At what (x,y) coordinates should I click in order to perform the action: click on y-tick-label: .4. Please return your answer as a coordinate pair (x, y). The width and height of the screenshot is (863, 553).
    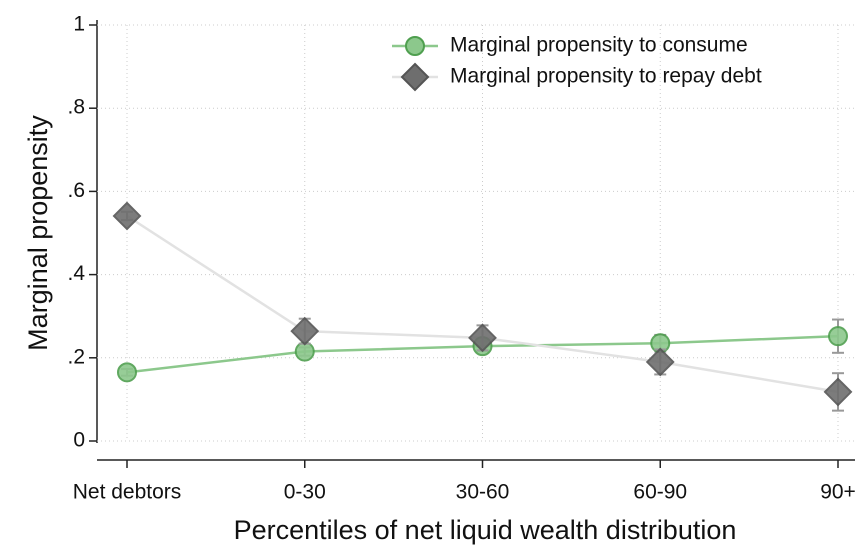
    Looking at the image, I should click on (76, 273).